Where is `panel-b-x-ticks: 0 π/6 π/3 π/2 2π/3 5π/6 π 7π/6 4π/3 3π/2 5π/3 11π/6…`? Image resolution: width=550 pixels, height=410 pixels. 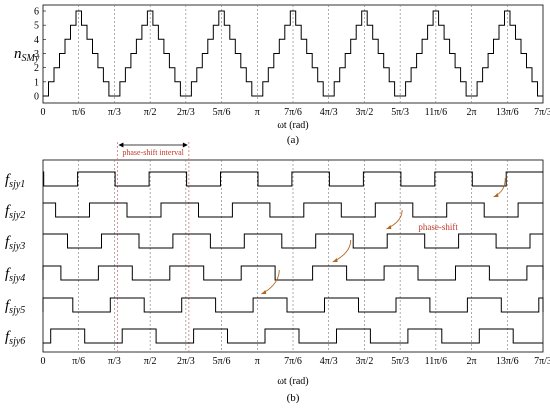
panel-b-x-ticks: 0 π/6 π/3 π/2 2π/3 5π/6 π 7π/6 4π/3 3π/2 5π/3 11π/6… is located at coordinates (295, 361).